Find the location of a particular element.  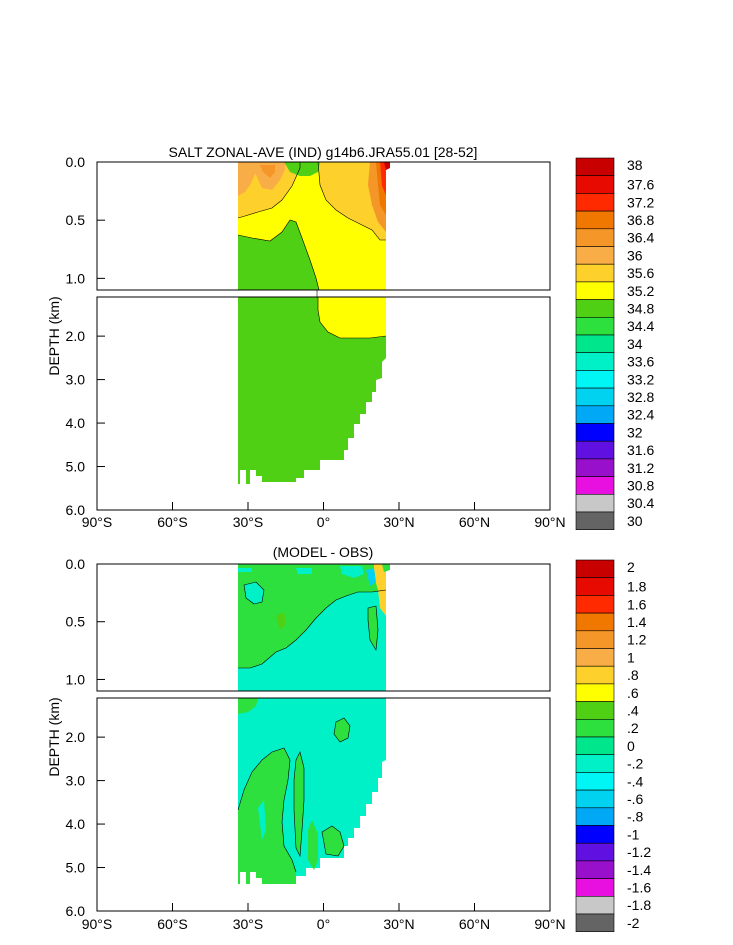

x-tick-label: 90°S is located at coordinates (97, 924).